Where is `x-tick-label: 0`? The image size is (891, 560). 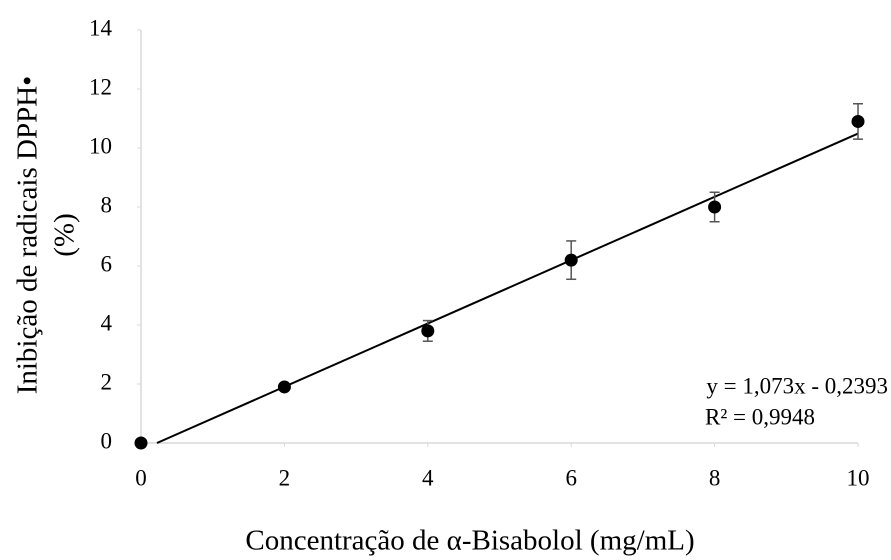 x-tick-label: 0 is located at coordinates (141, 477).